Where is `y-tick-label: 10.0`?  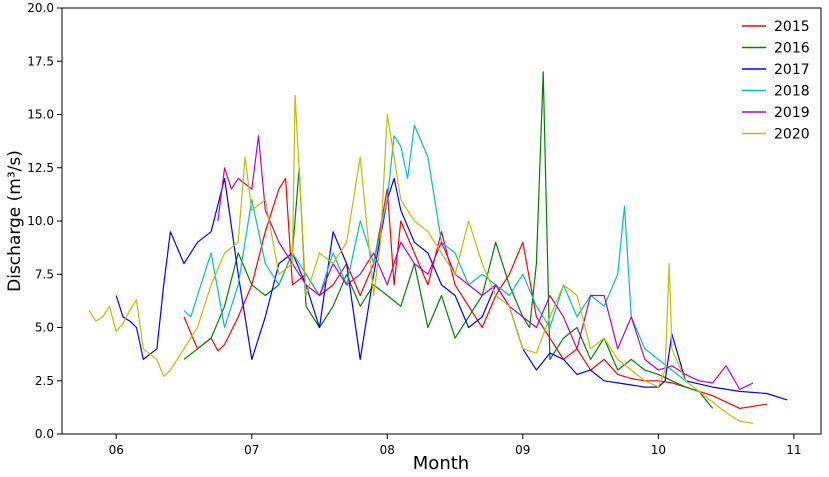 y-tick-label: 10.0 is located at coordinates (40, 221).